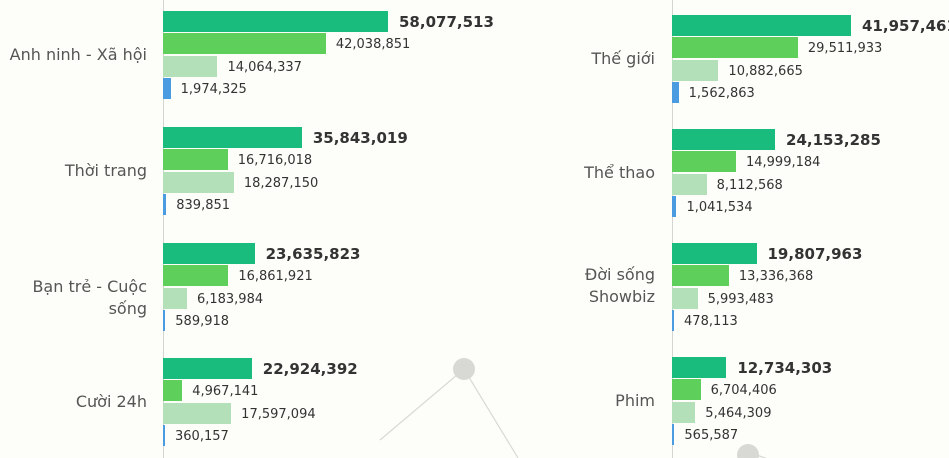 This screenshot has width=949, height=458. Describe the element at coordinates (815, 254) in the screenshot. I see `data-label: 19,807,963` at that location.